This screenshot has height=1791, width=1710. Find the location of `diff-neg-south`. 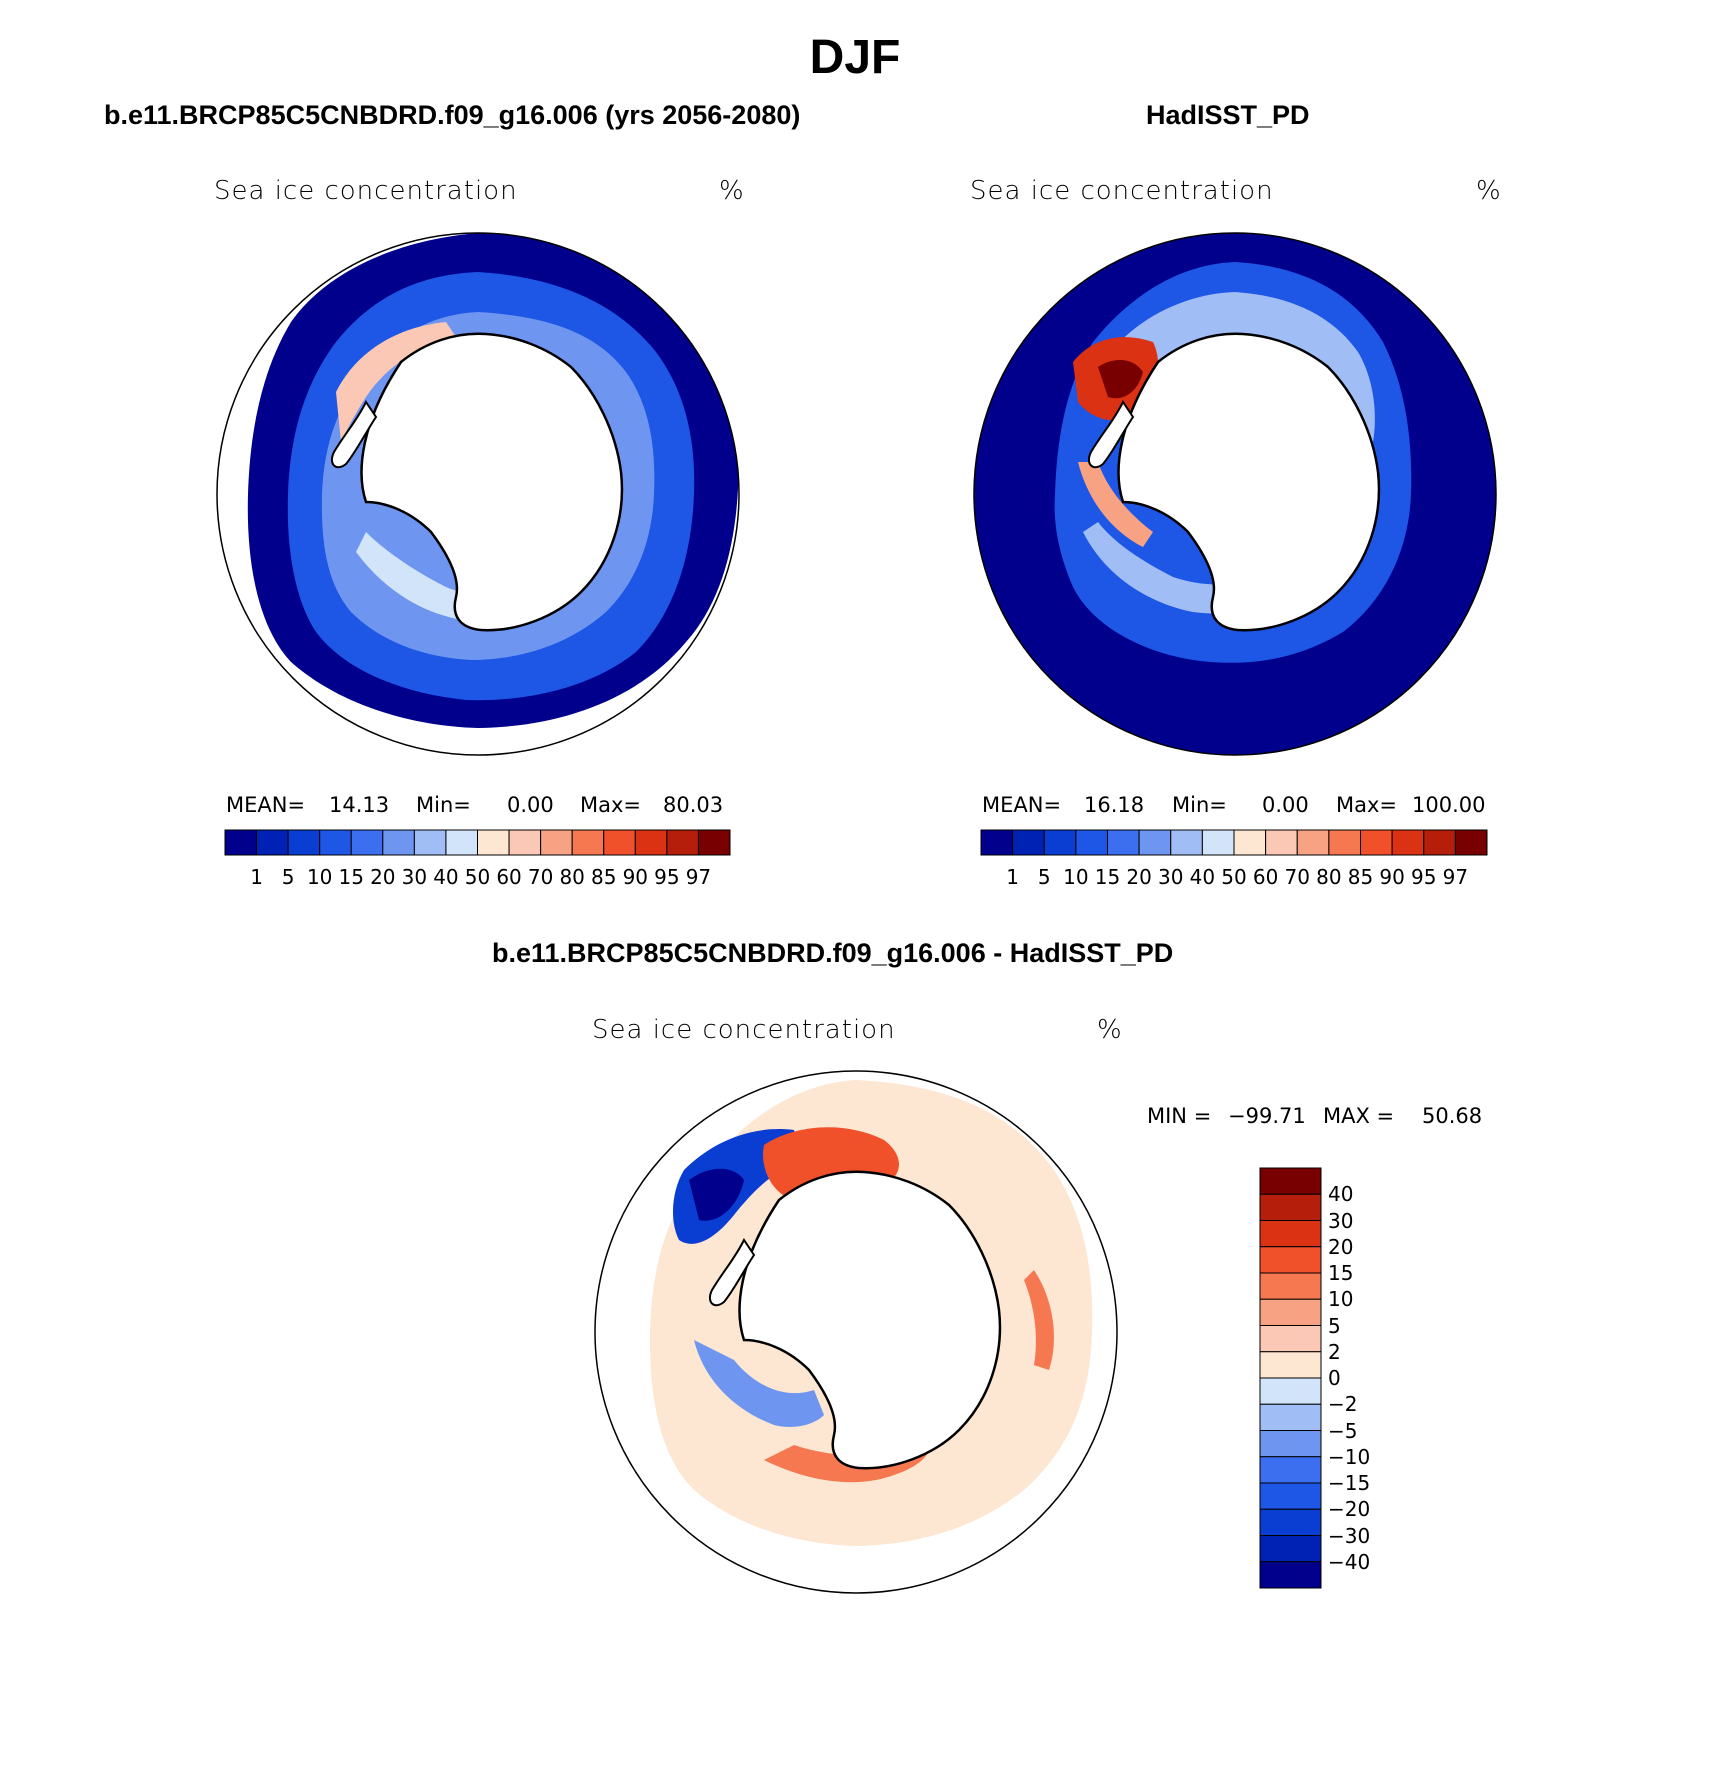

diff-neg-south is located at coordinates (759, 1383).